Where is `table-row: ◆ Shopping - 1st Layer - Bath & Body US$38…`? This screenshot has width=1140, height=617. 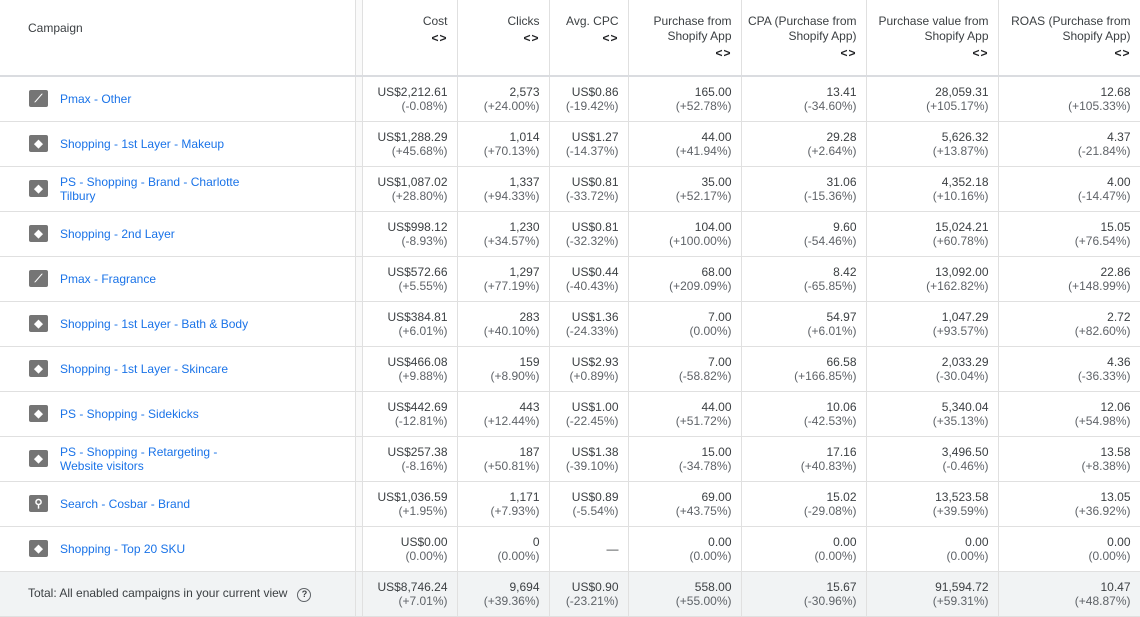 table-row: ◆ Shopping - 1st Layer - Bath & Body US$38… is located at coordinates (570, 324).